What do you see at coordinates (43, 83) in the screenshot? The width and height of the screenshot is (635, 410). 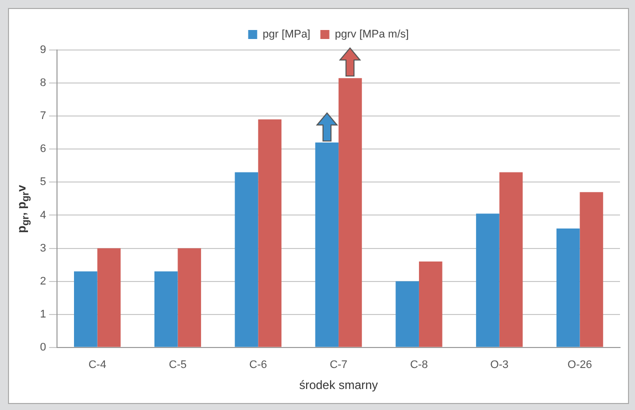 I see `y-tick-label: 8` at bounding box center [43, 83].